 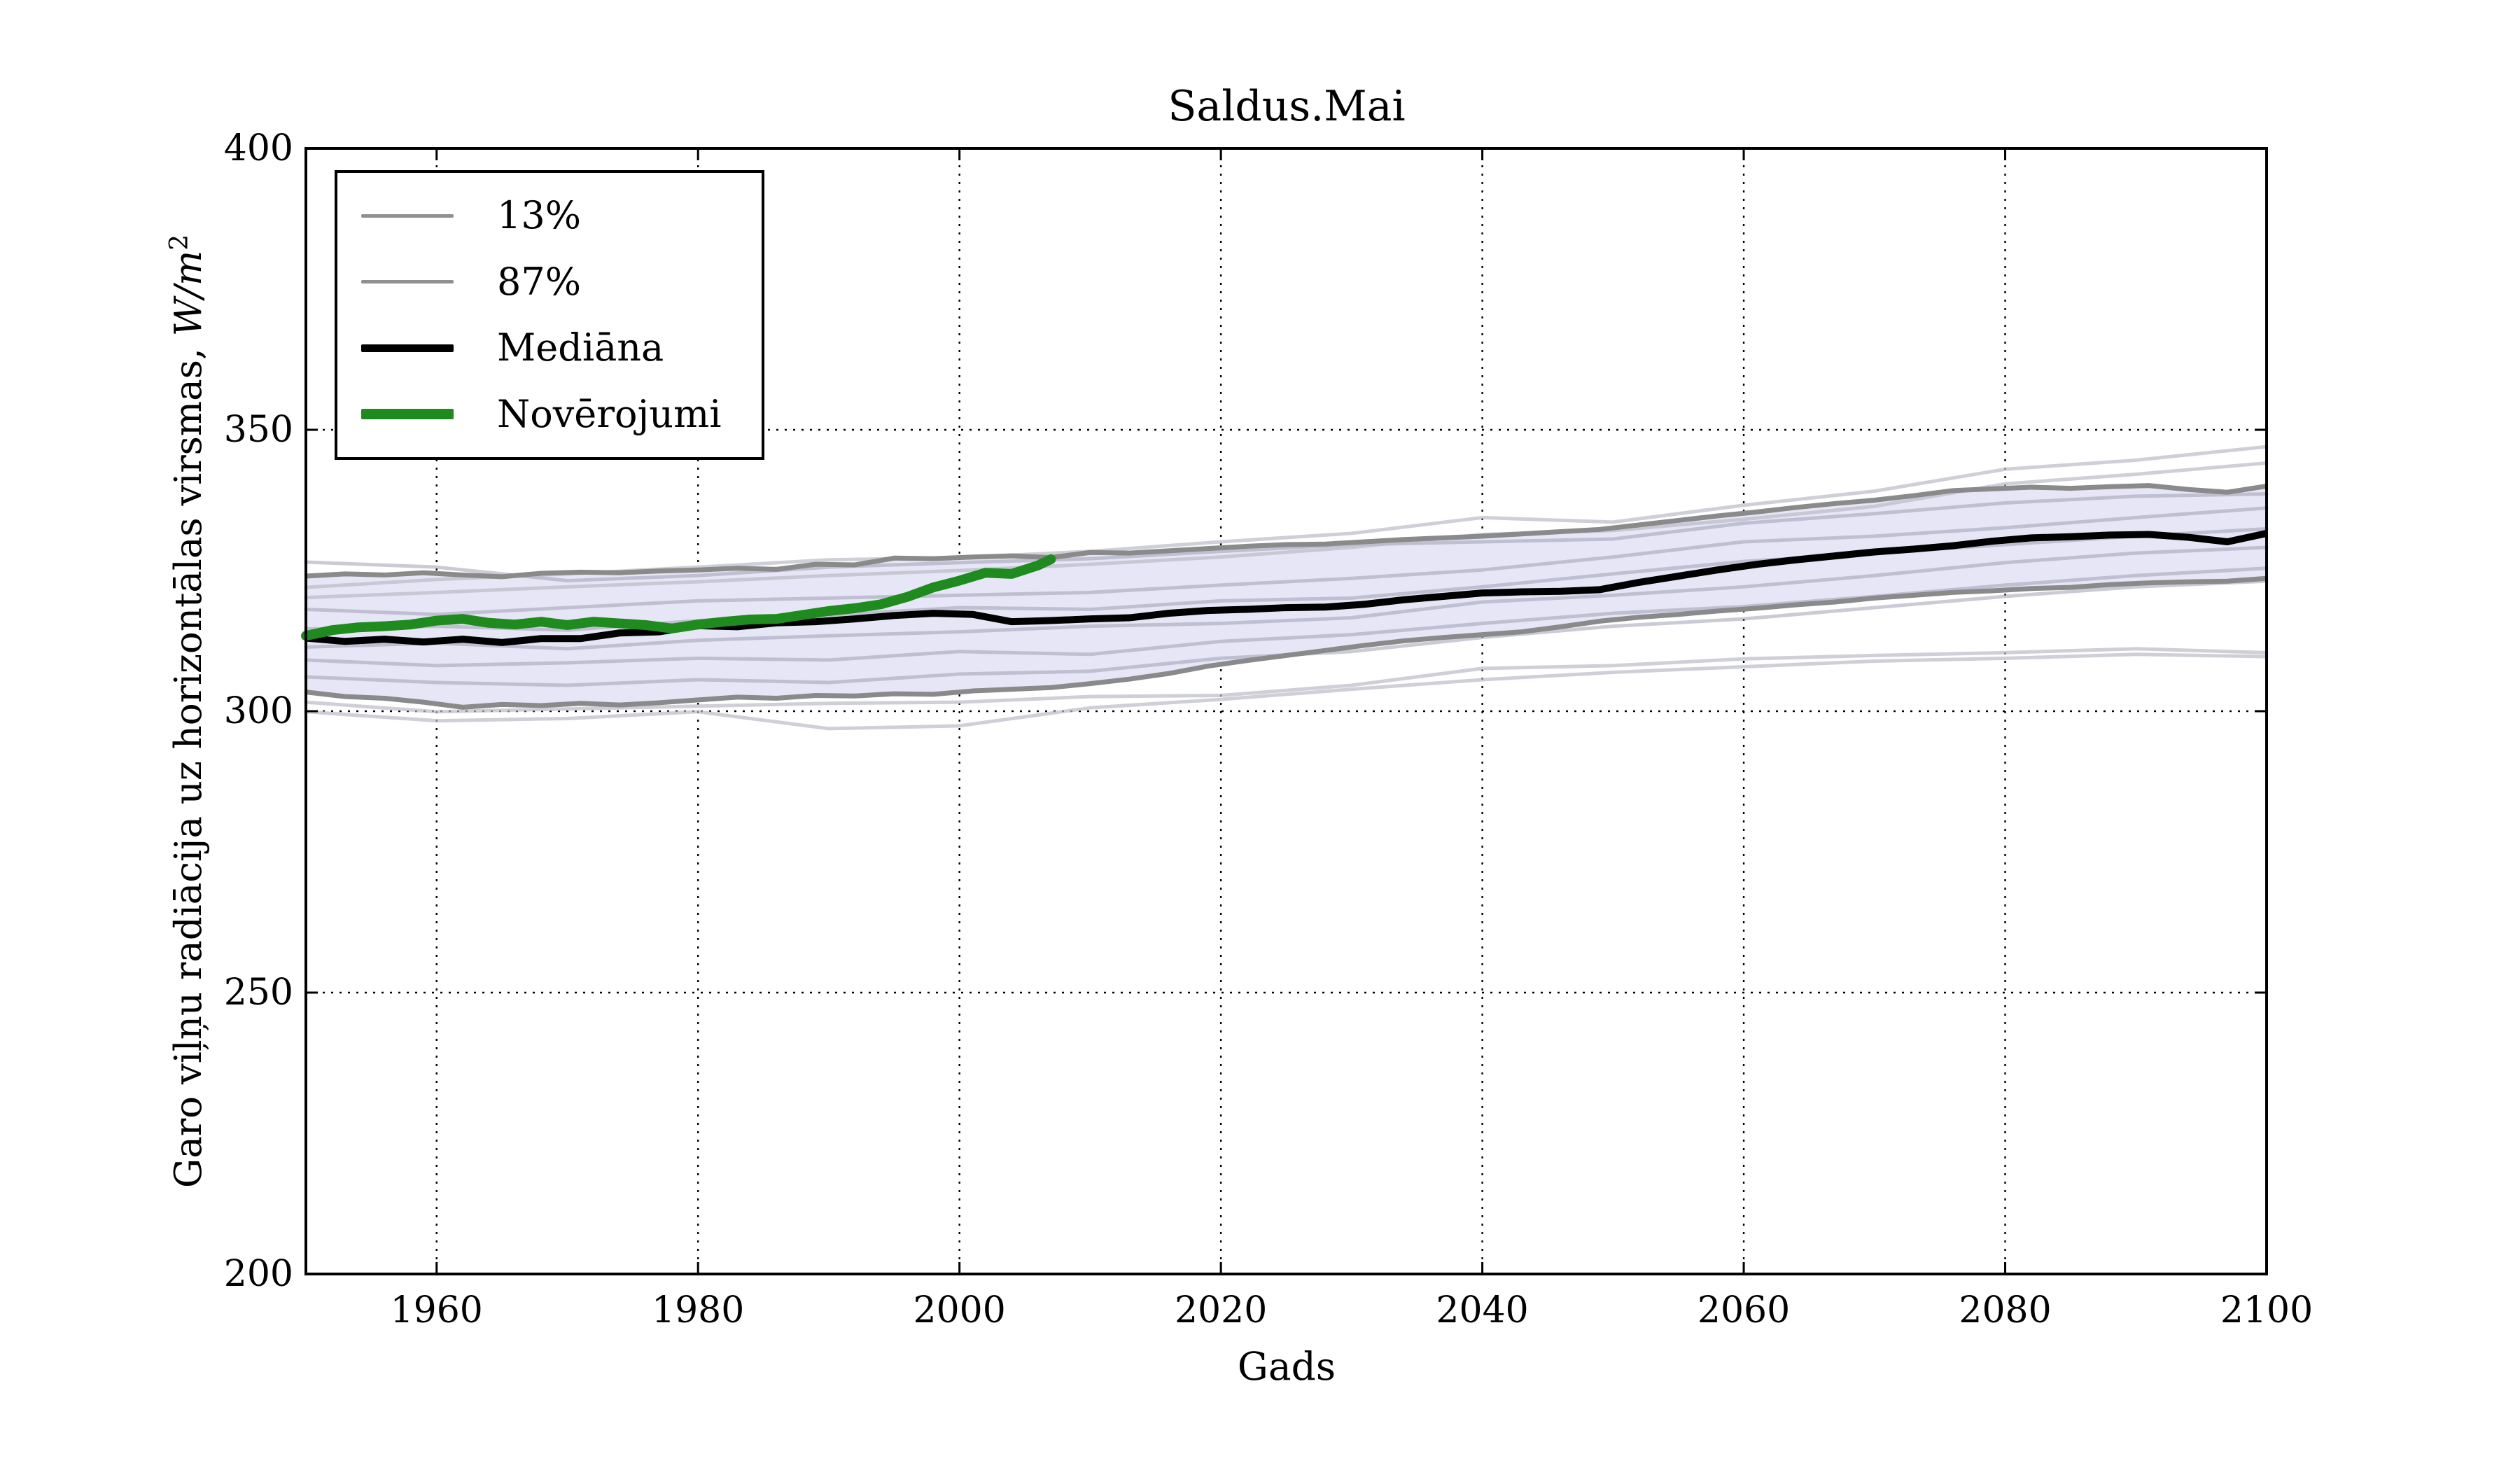 What do you see at coordinates (180, 242) in the screenshot?
I see `y-axis-unit-exponent: 2` at bounding box center [180, 242].